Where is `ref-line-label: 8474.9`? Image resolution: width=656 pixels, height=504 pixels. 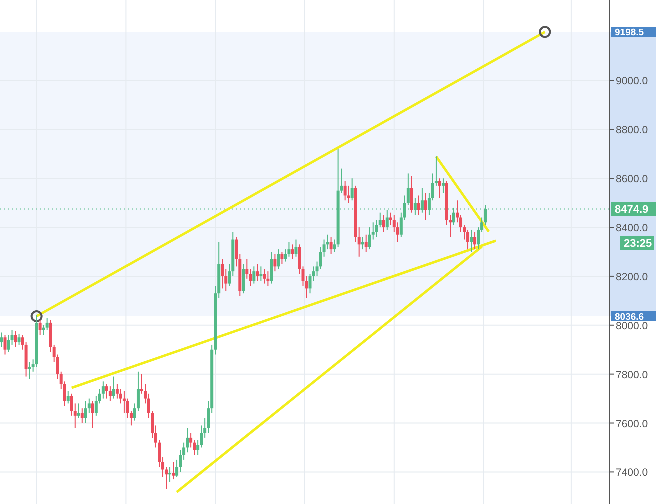
ref-line-label: 8474.9 is located at coordinates (632, 210).